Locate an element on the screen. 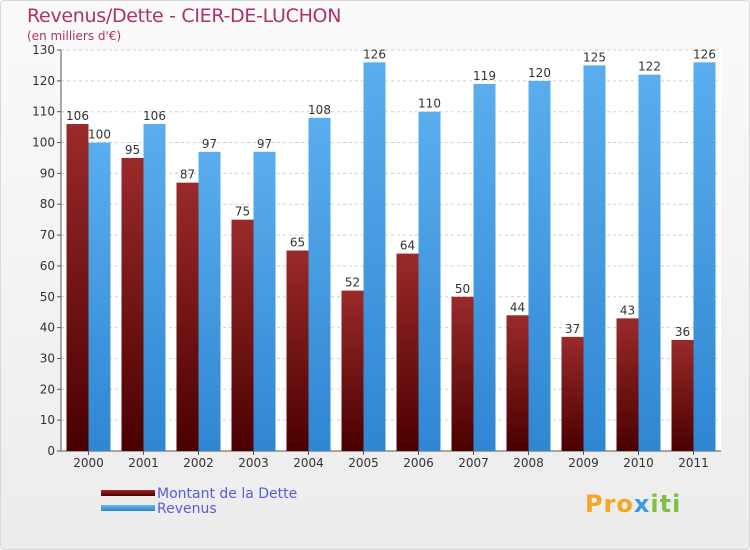 This screenshot has height=550, width=750. logo-part-1: Pro is located at coordinates (609, 504).